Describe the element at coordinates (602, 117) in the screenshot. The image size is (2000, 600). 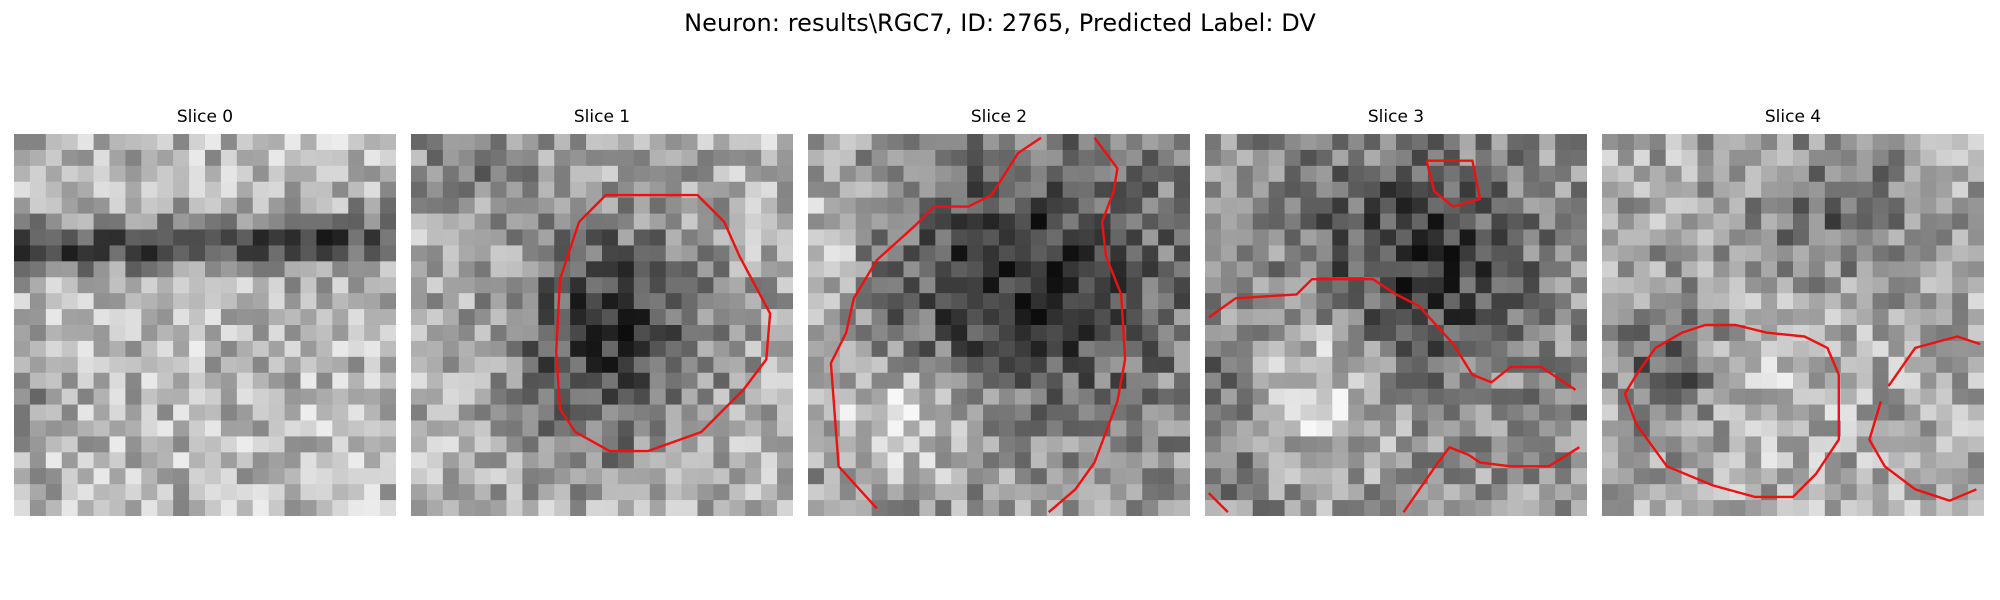
I see `slice-title-1: Slice 1` at that location.